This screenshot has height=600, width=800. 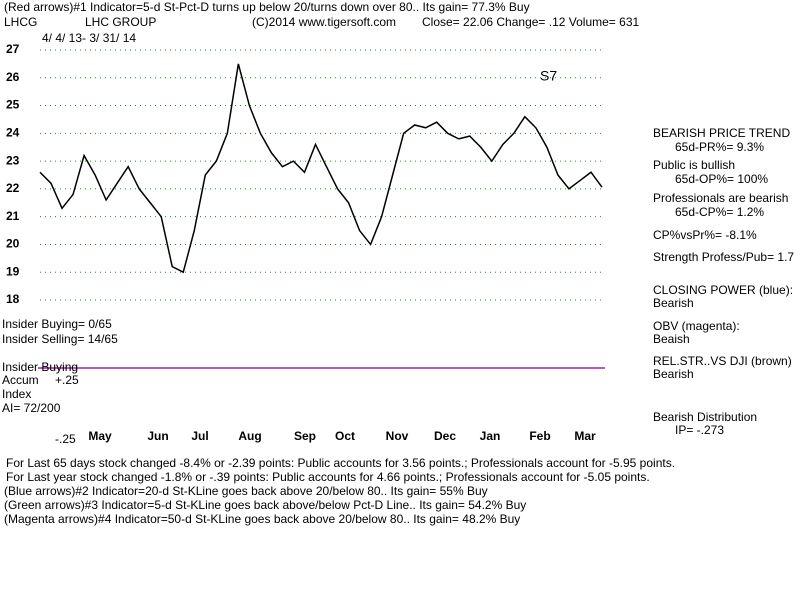 I want to click on left-label: Insider Buying, so click(x=40, y=367).